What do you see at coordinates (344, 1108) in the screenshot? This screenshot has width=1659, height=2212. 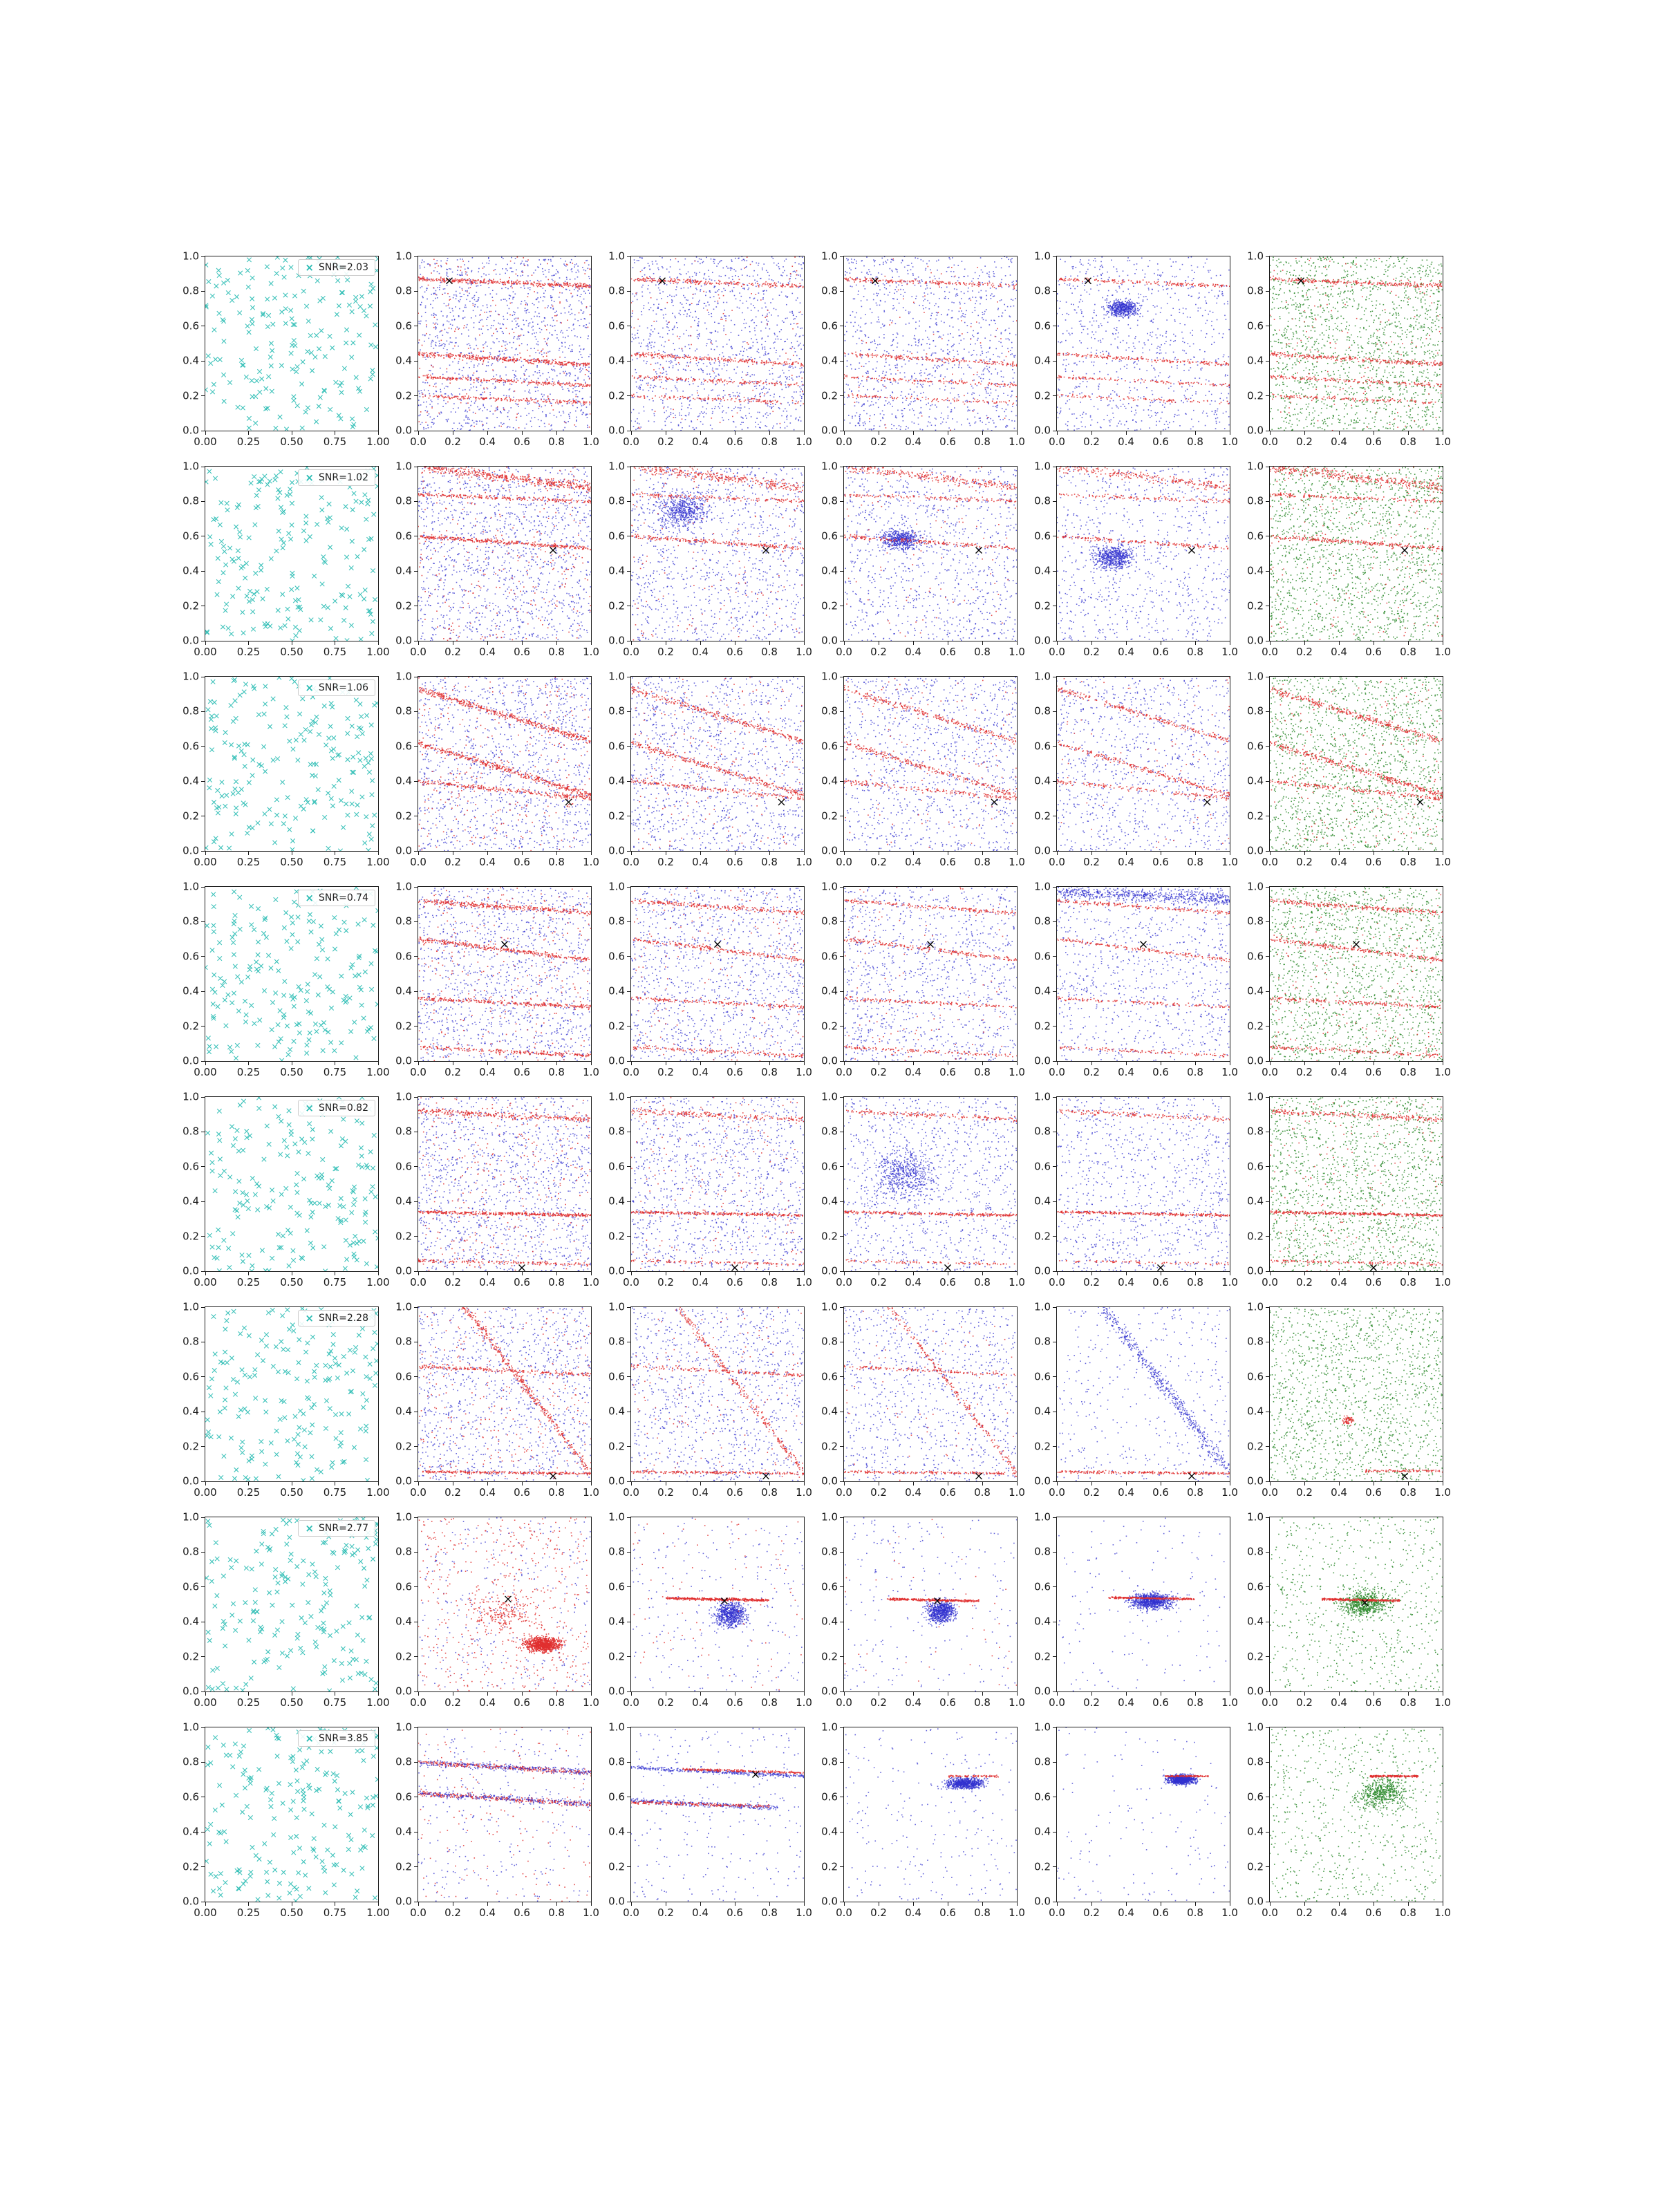 I see `snr-label: SNR=0.82` at bounding box center [344, 1108].